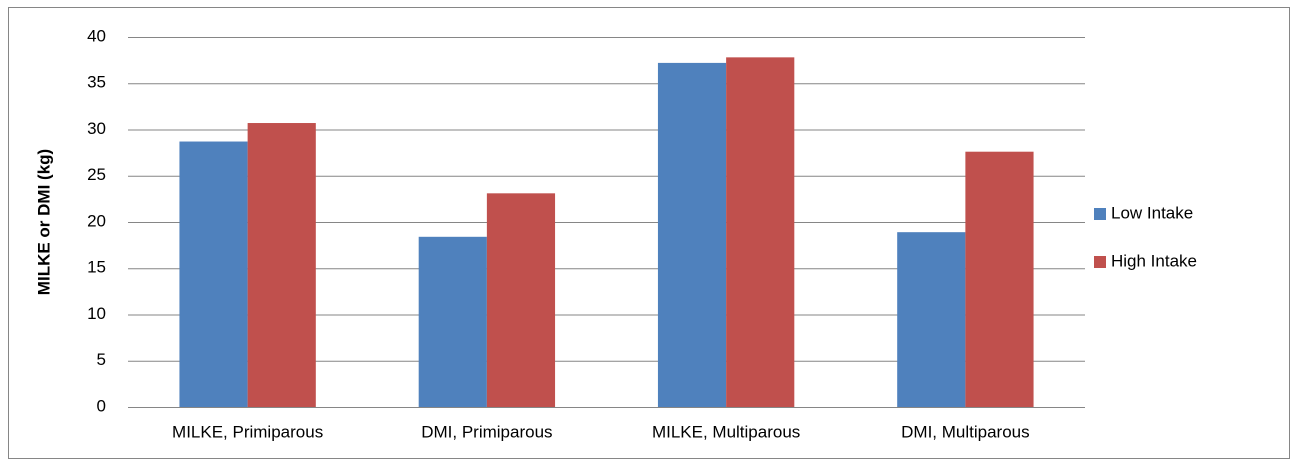  What do you see at coordinates (96, 313) in the screenshot?
I see `y-tick-label: 10` at bounding box center [96, 313].